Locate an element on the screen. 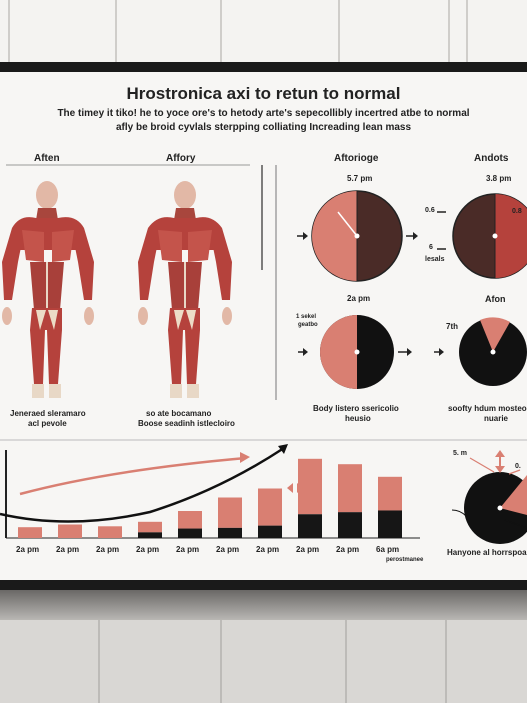 This screenshot has height=703, width=527. board-shadow is located at coordinates (263, 605).